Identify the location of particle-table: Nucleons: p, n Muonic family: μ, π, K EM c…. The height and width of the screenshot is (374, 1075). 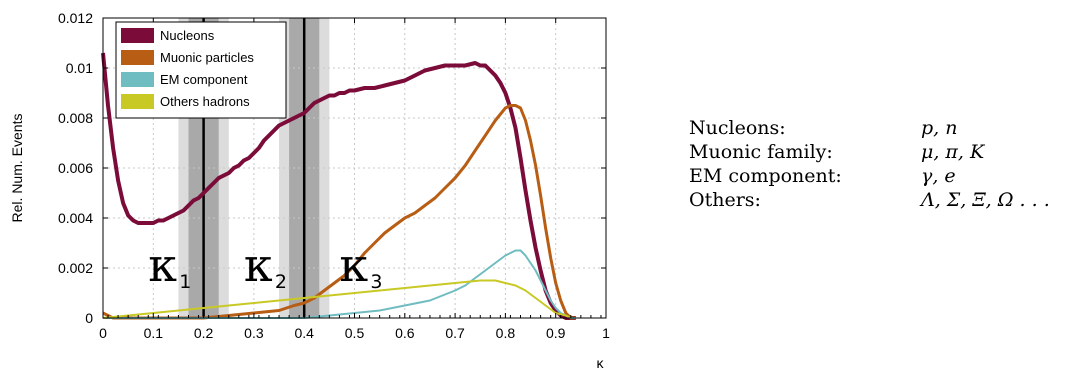
(869, 164).